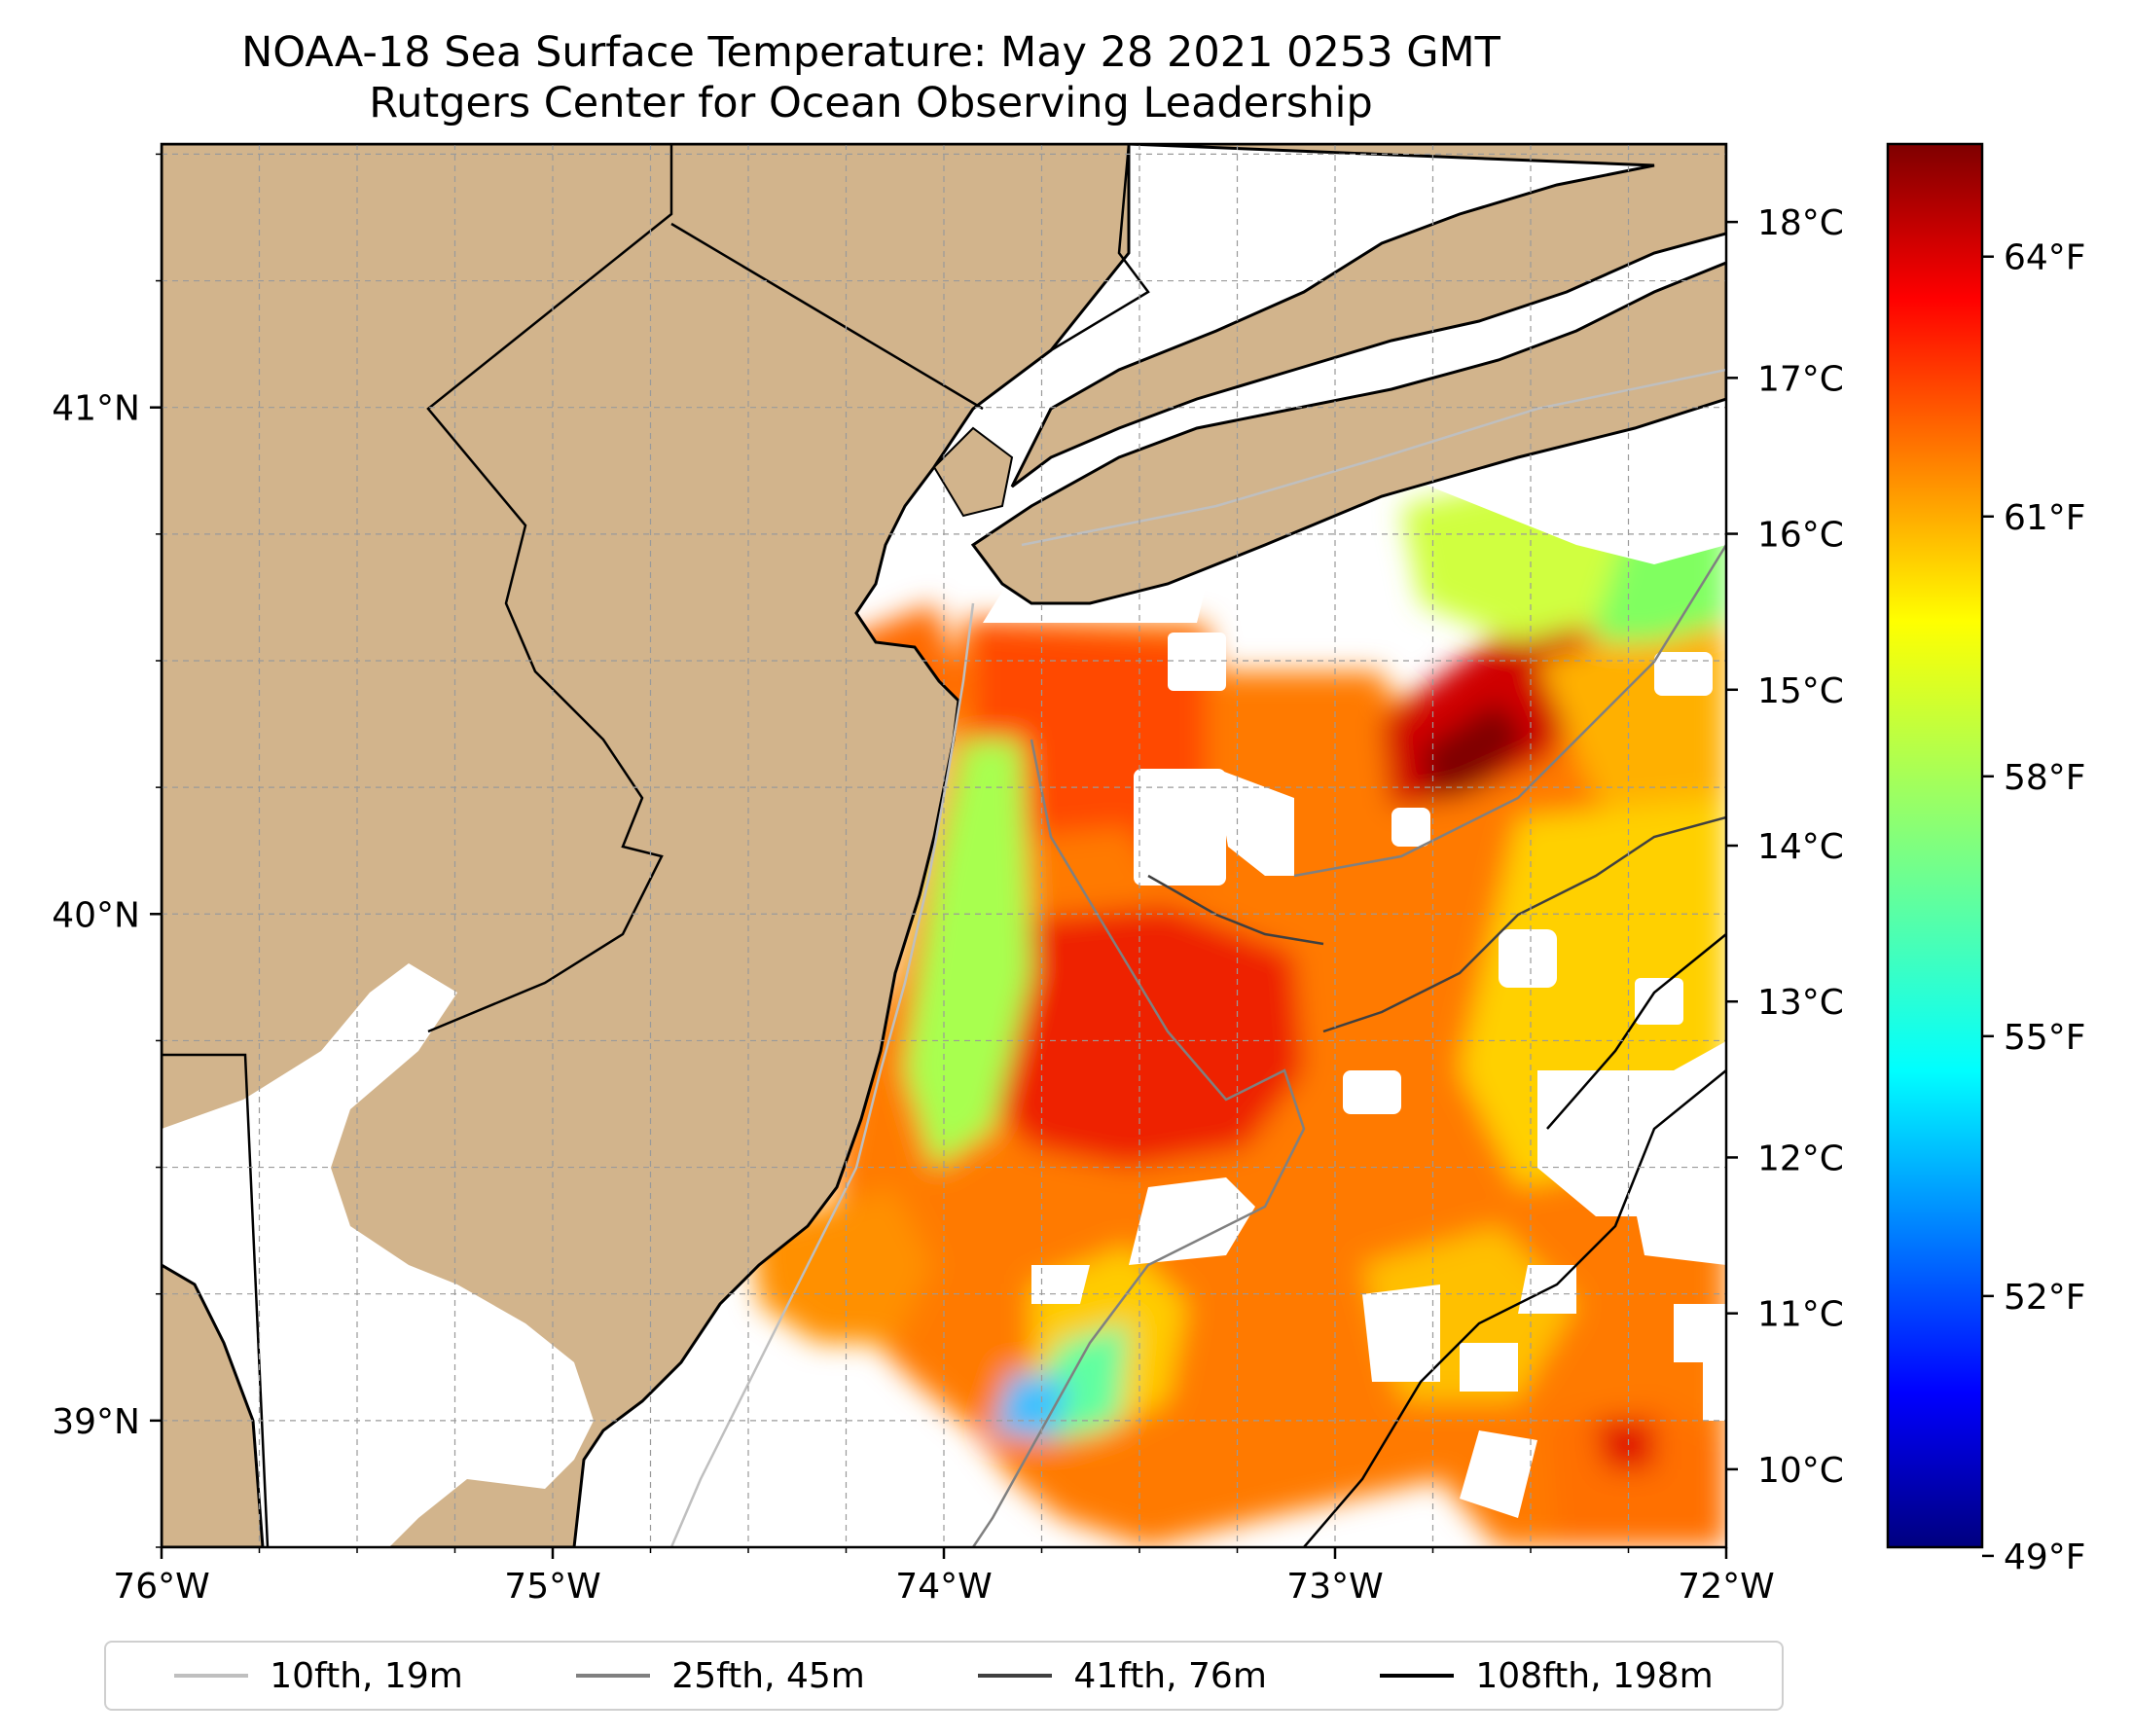 The image size is (2132, 1736). What do you see at coordinates (1801, 847) in the screenshot?
I see `celsius-tick-label: 14°C` at bounding box center [1801, 847].